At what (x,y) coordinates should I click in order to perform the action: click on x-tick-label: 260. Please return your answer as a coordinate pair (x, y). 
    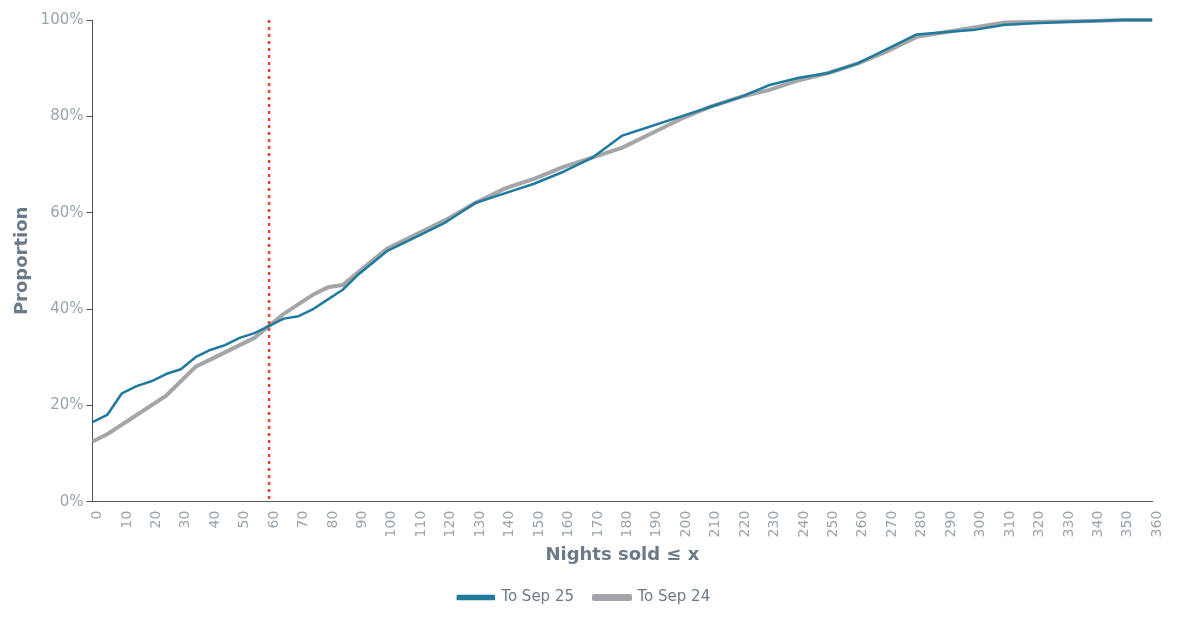
    Looking at the image, I should click on (861, 524).